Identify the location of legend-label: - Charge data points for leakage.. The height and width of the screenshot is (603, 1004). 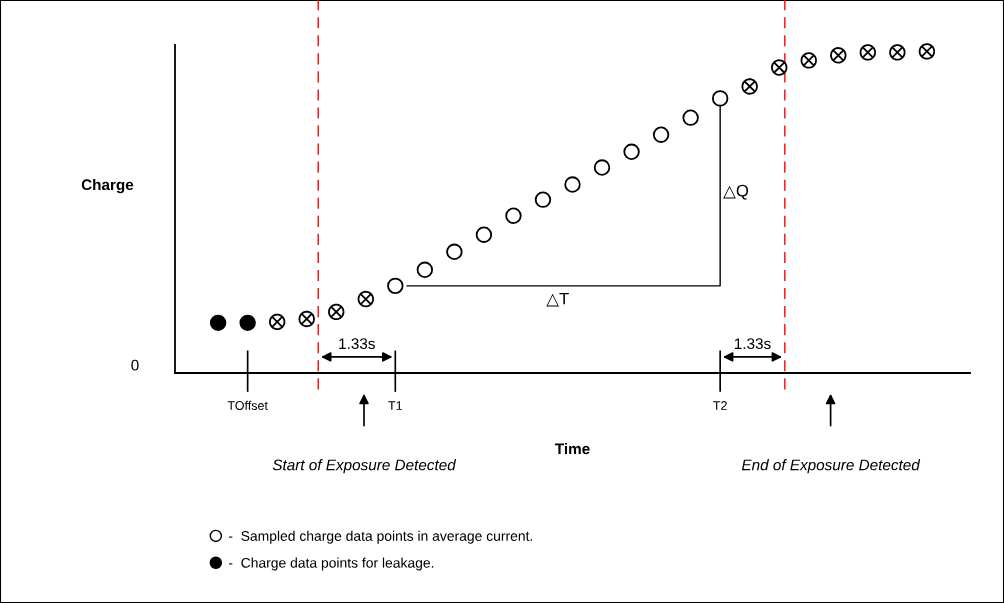
(331, 564).